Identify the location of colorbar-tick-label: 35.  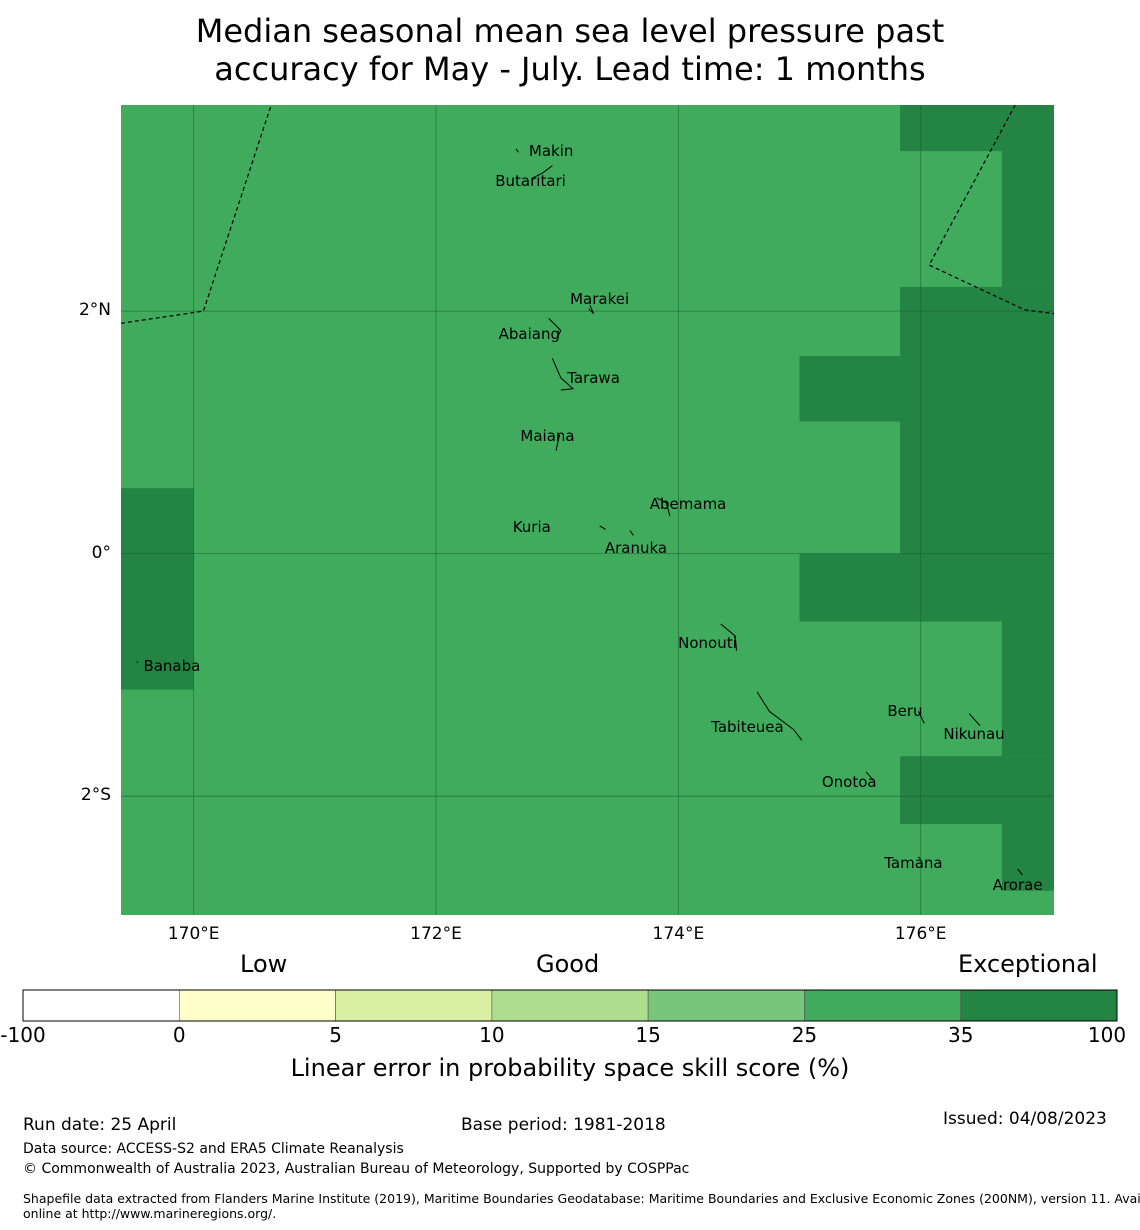
(960, 1035).